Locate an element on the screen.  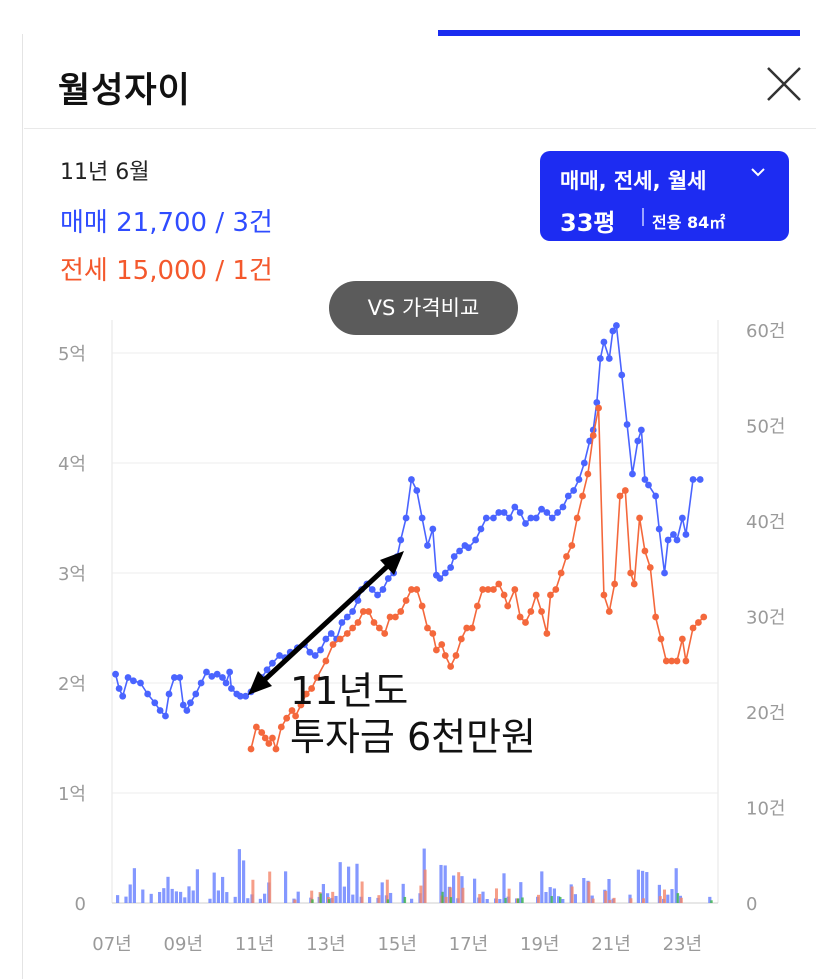
top-accent-bar is located at coordinates (619, 33).